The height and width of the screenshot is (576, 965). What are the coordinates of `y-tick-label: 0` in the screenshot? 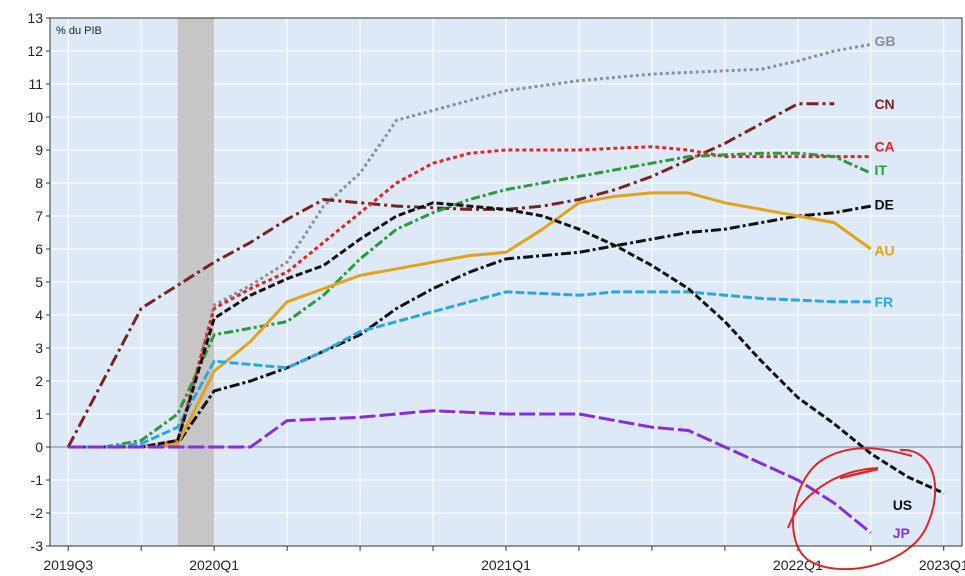 It's located at (39, 447).